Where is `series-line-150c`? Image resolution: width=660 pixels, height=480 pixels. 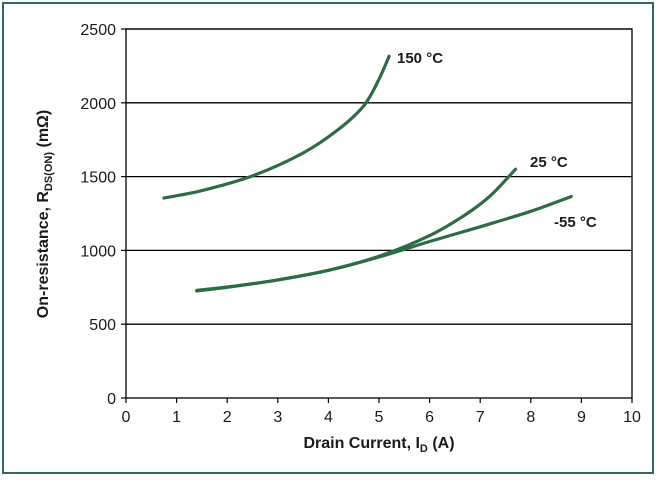
series-line-150c is located at coordinates (276, 127).